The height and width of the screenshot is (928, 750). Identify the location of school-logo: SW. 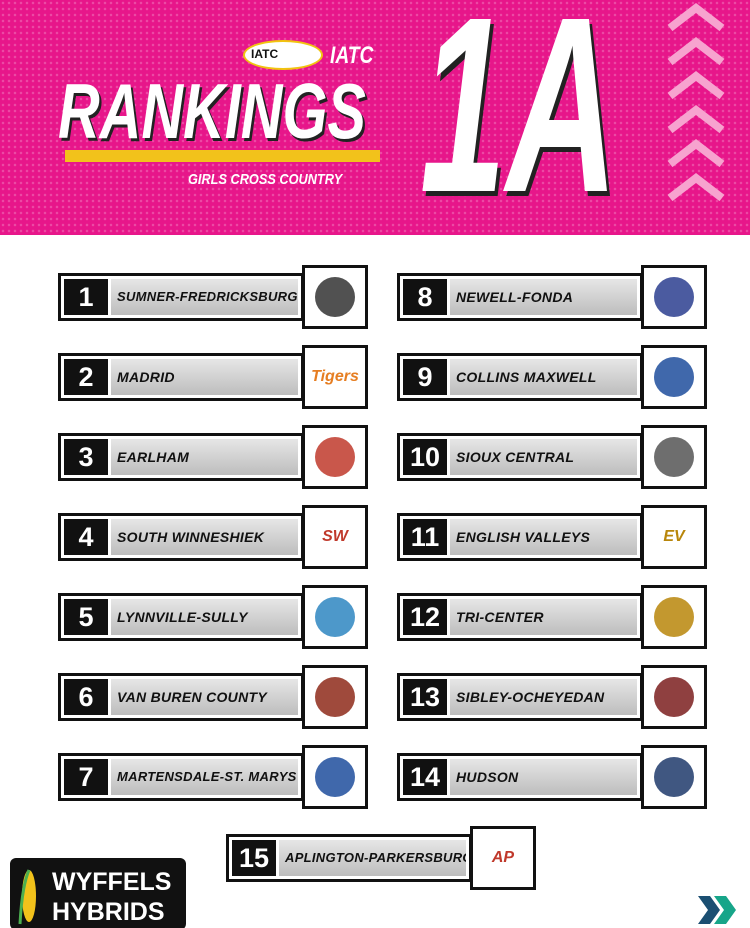
(335, 537).